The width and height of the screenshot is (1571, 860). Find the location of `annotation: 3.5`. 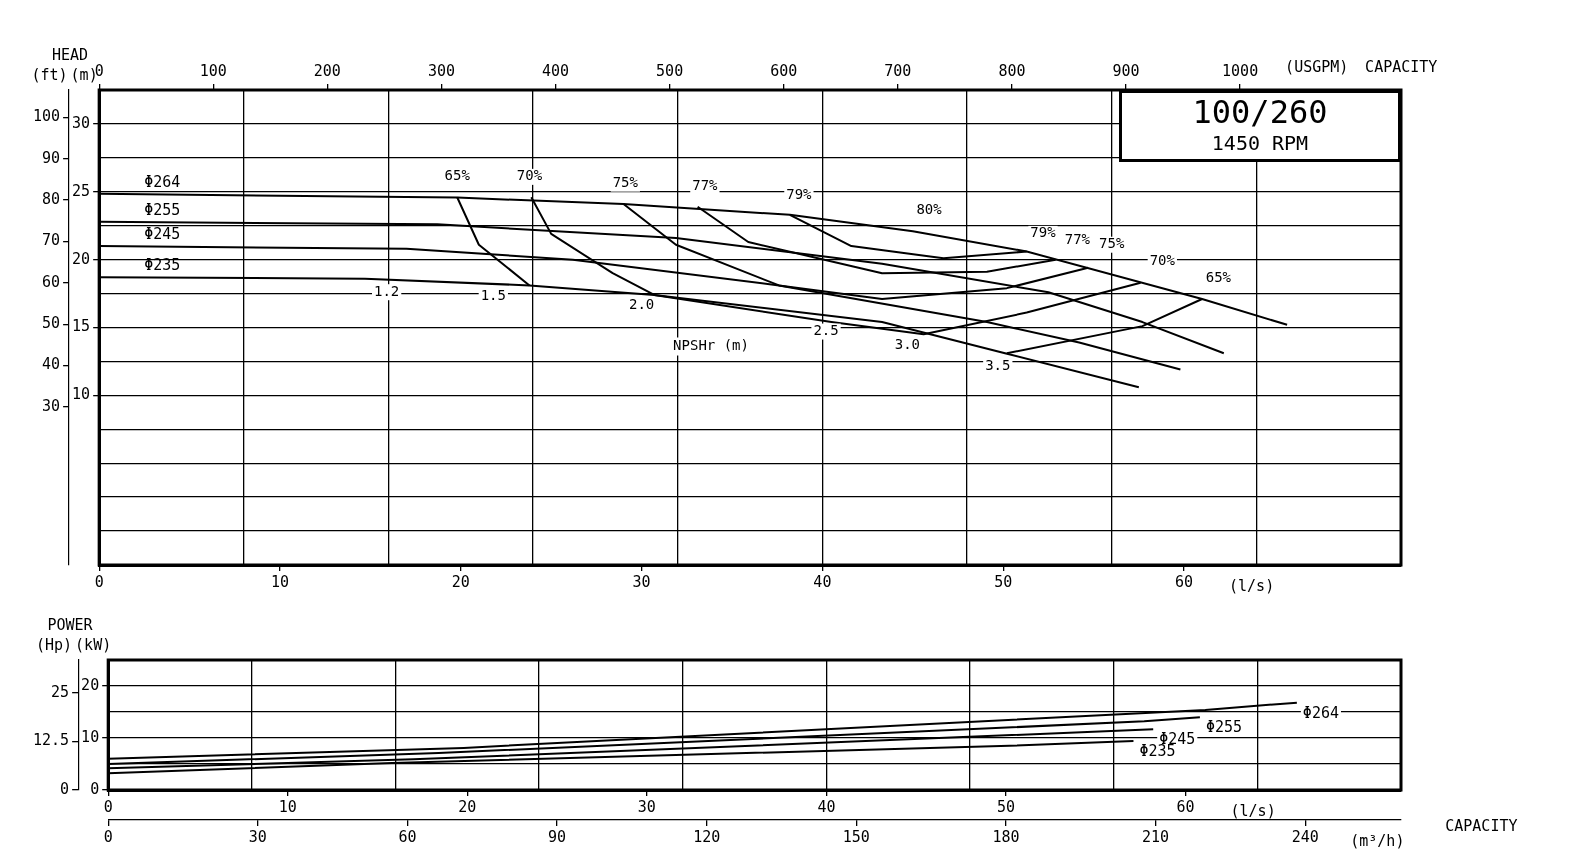

annotation: 3.5 is located at coordinates (998, 365).